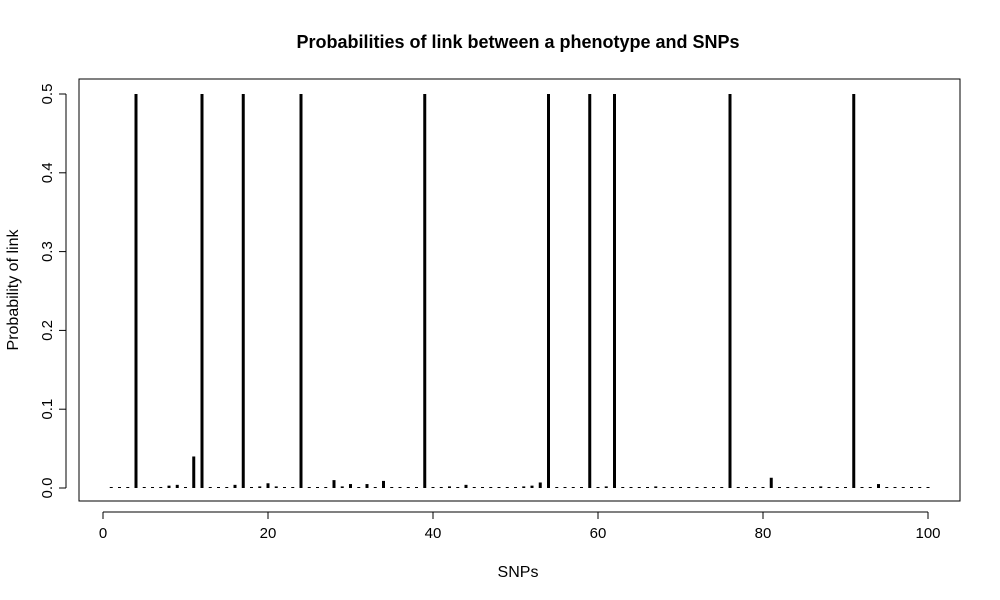 This screenshot has width=1000, height=600. What do you see at coordinates (763, 533) in the screenshot?
I see `x-tick-label-80: 80` at bounding box center [763, 533].